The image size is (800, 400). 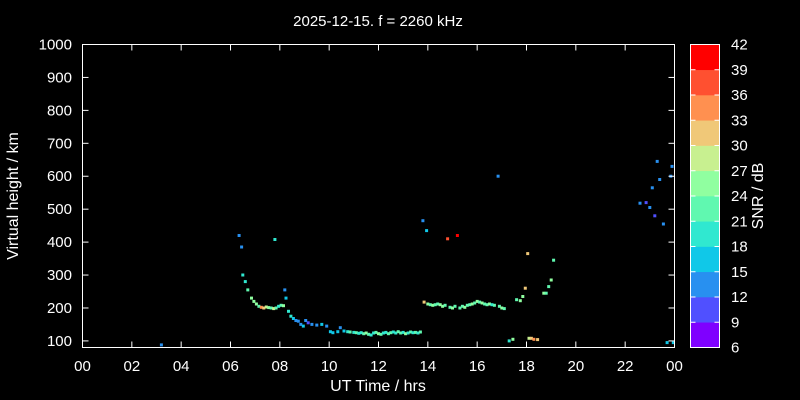 I want to click on y-tick-label: 100, so click(x=59, y=341).